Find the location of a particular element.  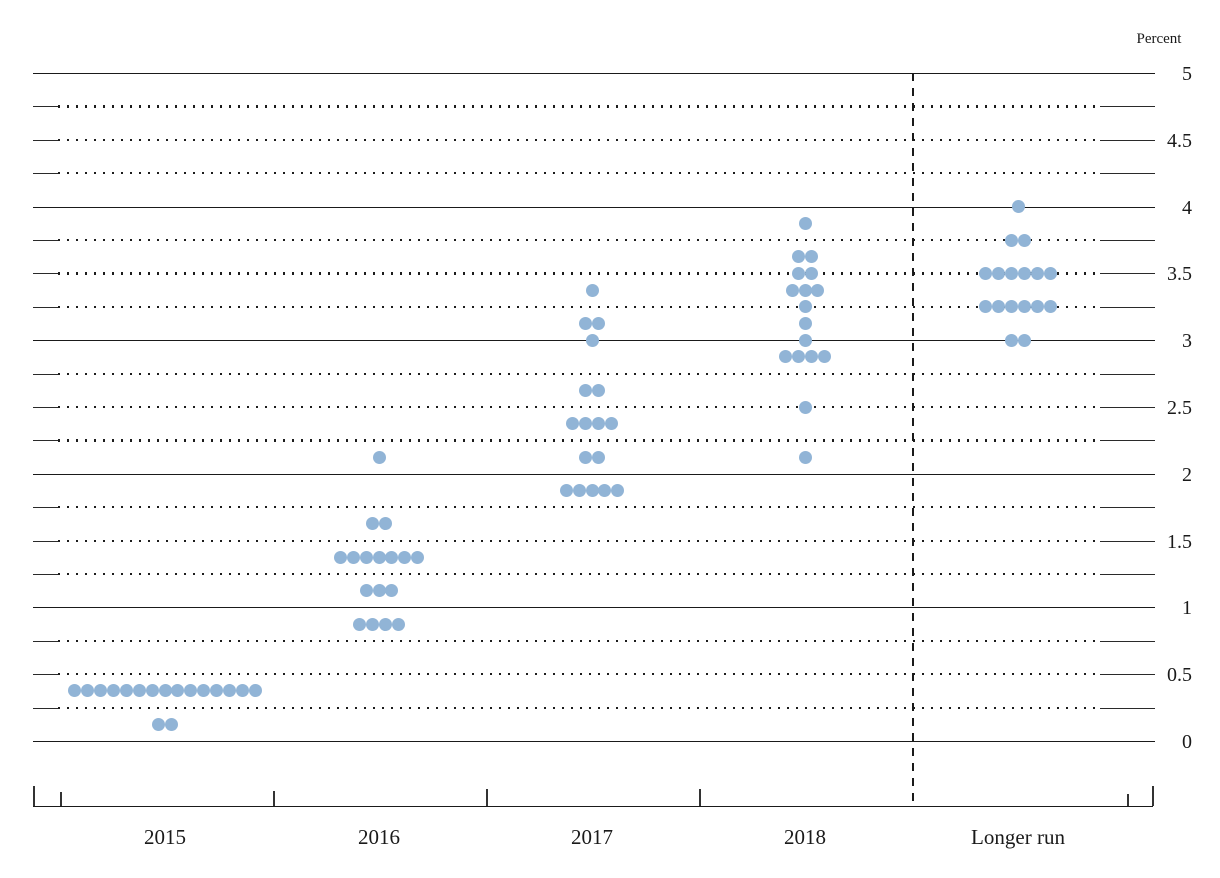

x-axis-label-2016: 2016 is located at coordinates (379, 837).